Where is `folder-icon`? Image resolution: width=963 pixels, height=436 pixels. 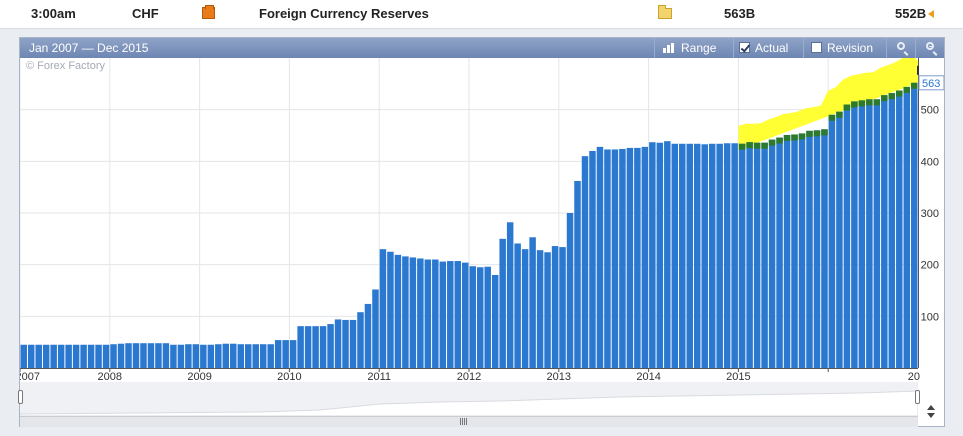 folder-icon is located at coordinates (665, 12).